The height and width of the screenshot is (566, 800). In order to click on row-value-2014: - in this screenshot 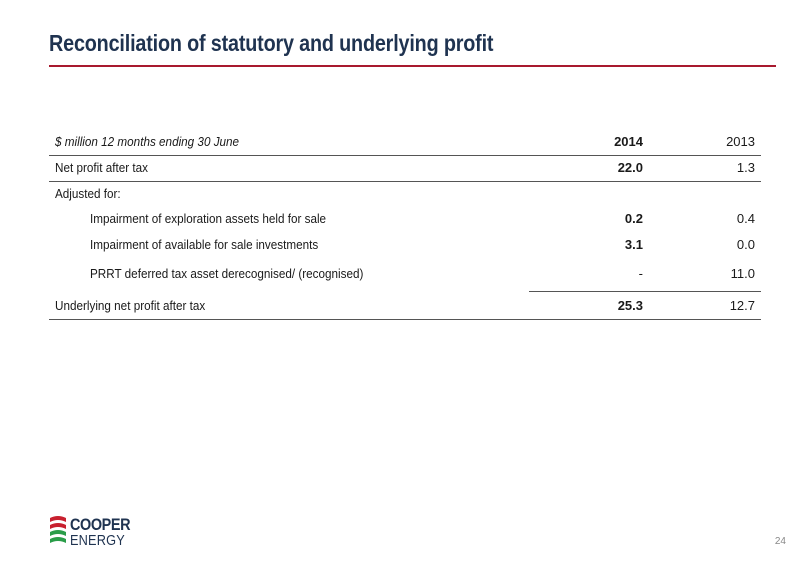, I will do `click(640, 273)`.